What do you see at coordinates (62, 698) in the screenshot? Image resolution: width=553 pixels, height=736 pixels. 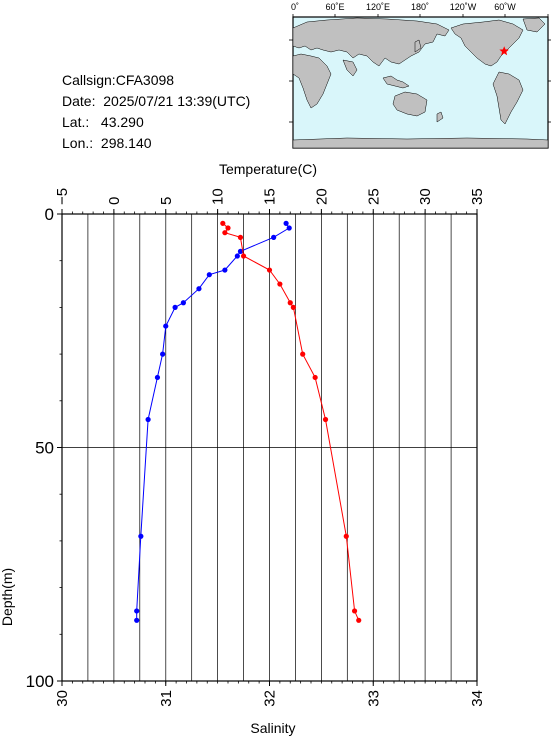 I see `salinity-tick-label: 30` at bounding box center [62, 698].